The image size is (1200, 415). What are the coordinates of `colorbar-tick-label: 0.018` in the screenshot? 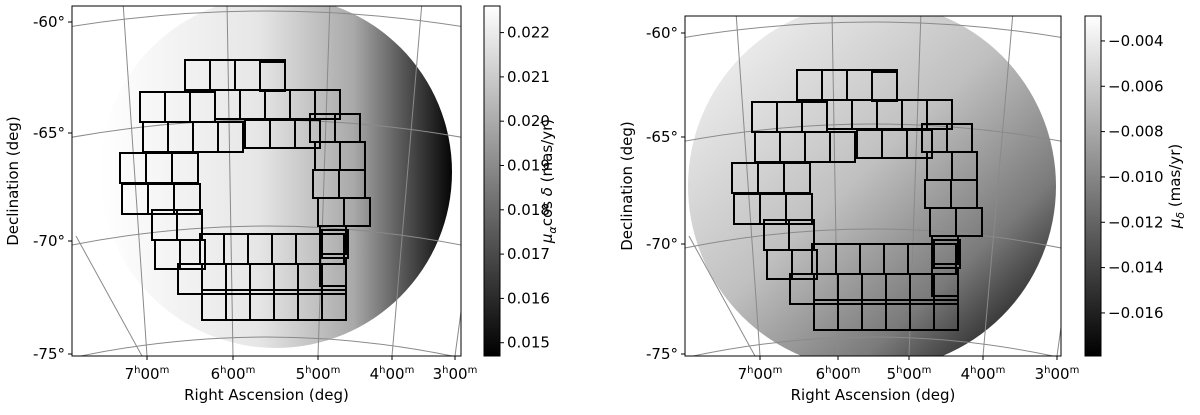 It's located at (528, 210).